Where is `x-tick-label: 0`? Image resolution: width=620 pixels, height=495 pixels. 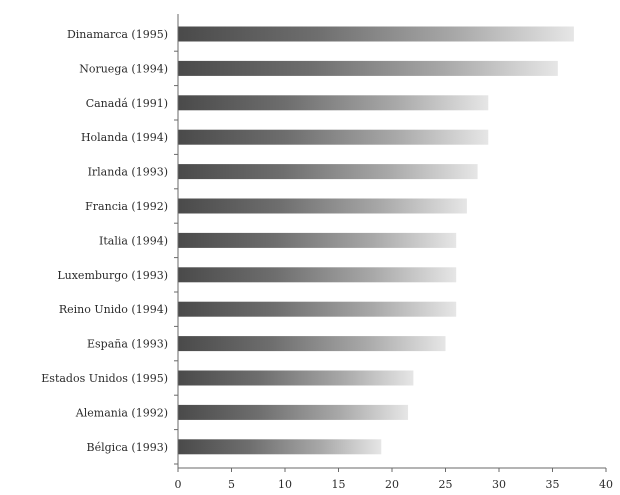
x-tick-label: 0 is located at coordinates (178, 484).